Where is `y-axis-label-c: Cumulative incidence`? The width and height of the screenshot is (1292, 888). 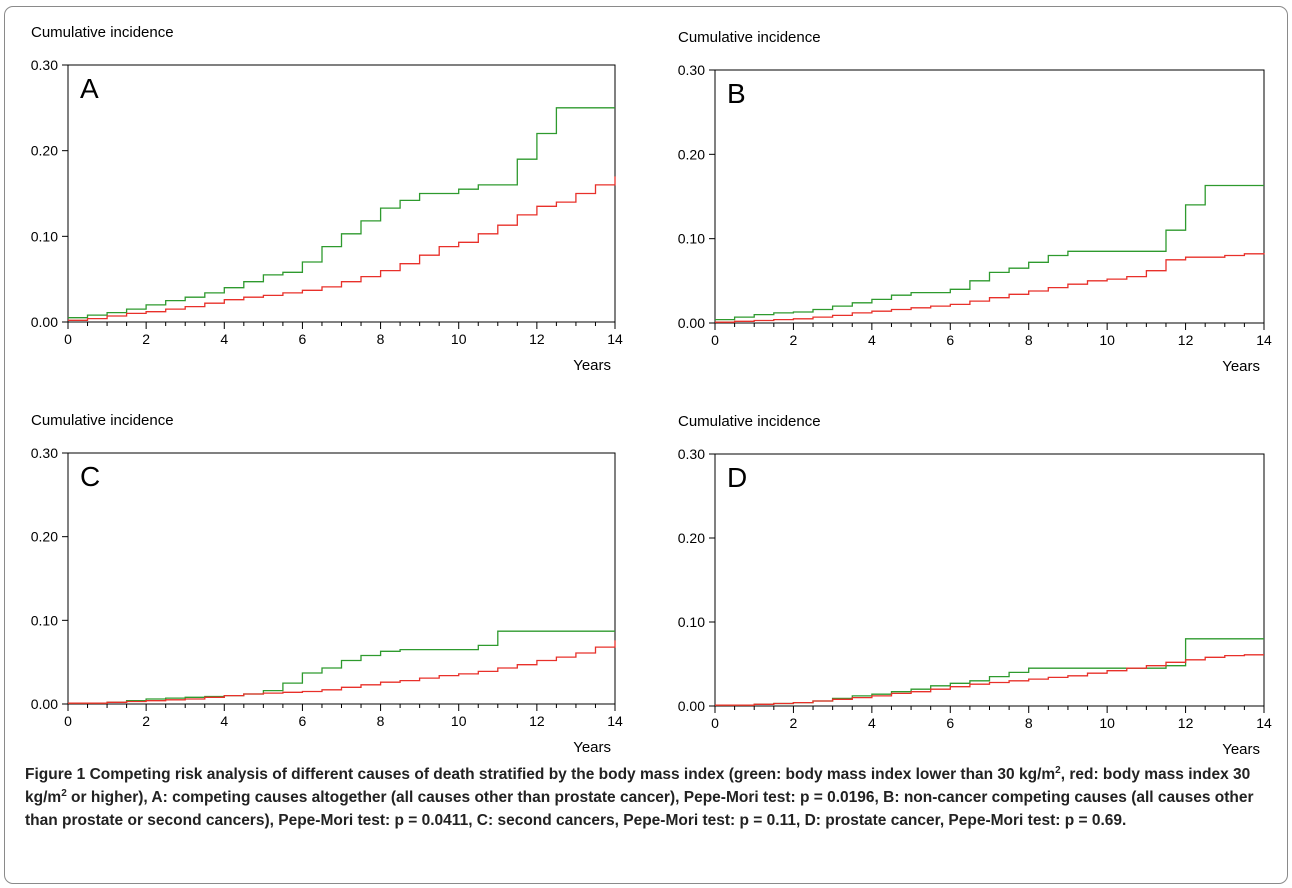
y-axis-label-c: Cumulative incidence is located at coordinates (102, 420).